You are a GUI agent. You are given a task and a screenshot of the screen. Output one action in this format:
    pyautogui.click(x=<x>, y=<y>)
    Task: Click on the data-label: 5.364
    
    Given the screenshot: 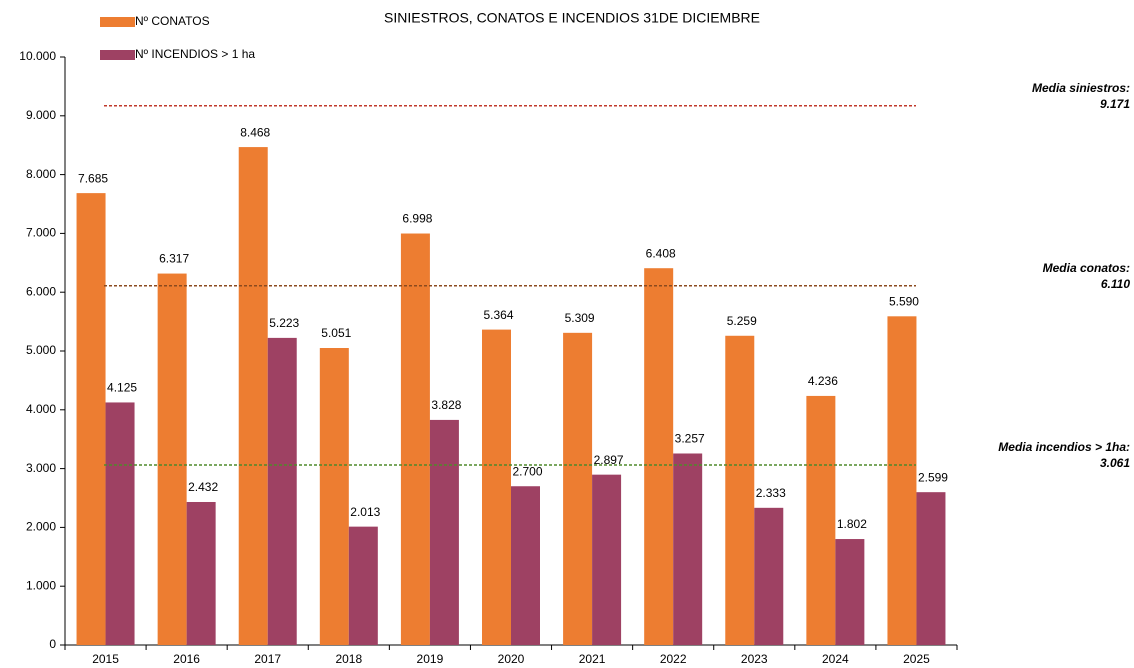 What is the action you would take?
    pyautogui.click(x=498, y=315)
    